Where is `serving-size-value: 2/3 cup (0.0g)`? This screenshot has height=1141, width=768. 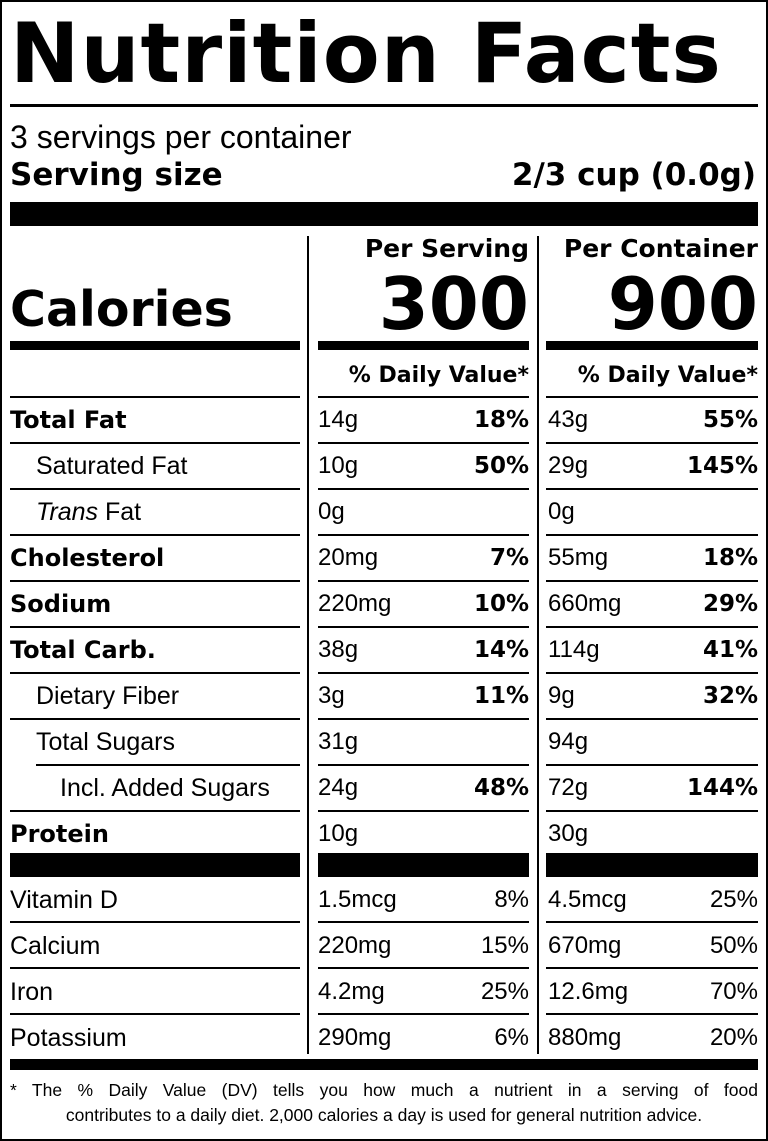 serving-size-value: 2/3 cup (0.0g) is located at coordinates (633, 175).